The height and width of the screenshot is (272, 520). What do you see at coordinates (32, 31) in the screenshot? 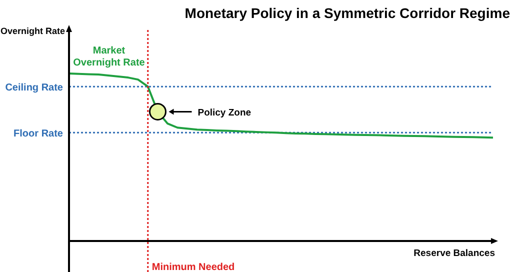
I see `y-axis-title: Overnight Rate` at bounding box center [32, 31].